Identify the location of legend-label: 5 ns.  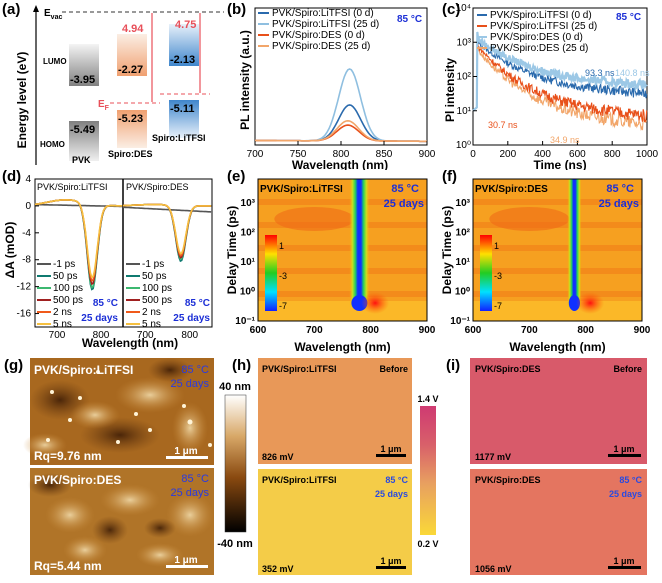
(151, 324).